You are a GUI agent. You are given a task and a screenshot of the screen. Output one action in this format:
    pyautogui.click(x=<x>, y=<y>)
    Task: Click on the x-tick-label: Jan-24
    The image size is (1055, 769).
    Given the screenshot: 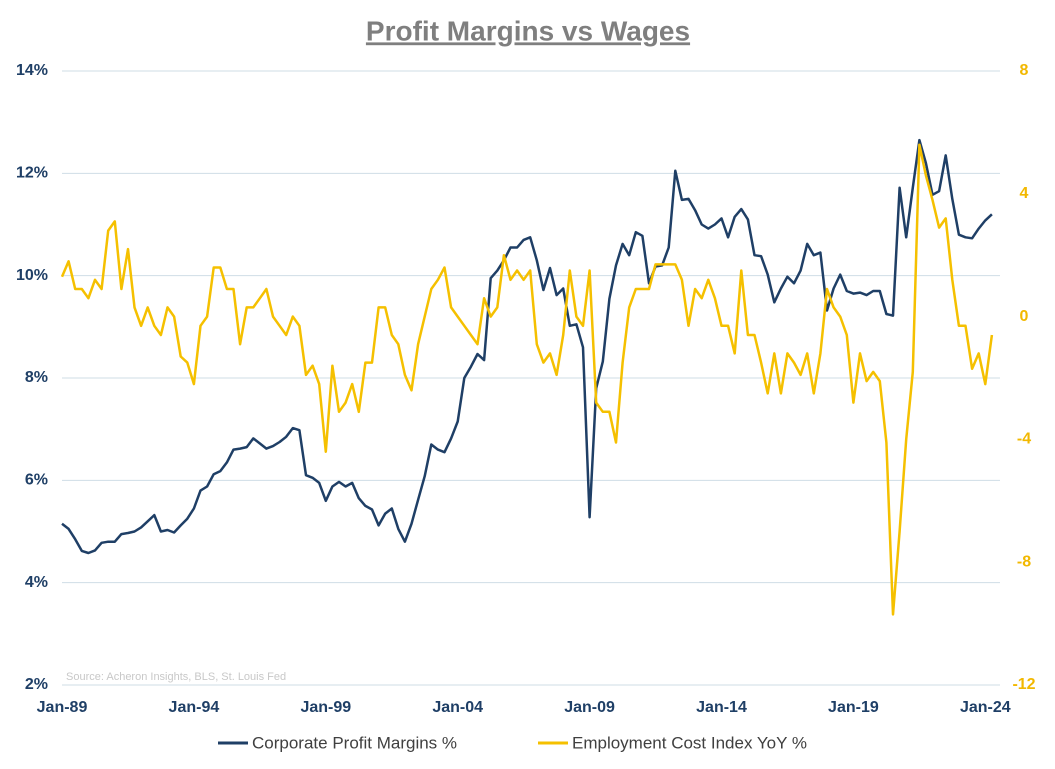 What is the action you would take?
    pyautogui.click(x=985, y=707)
    